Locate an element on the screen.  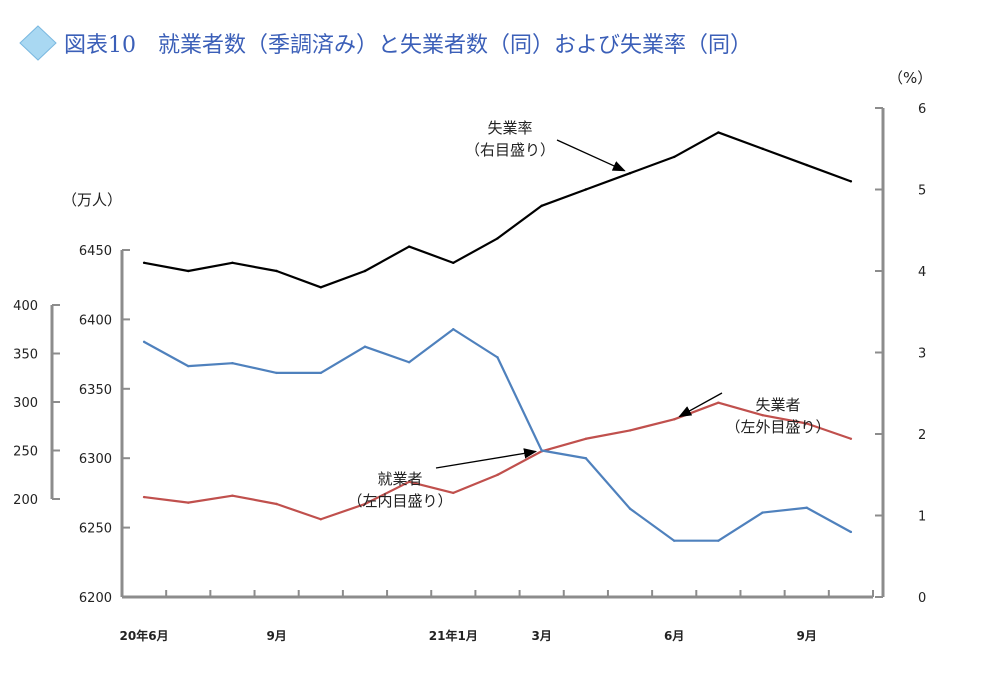
annotation-scale: （左外目盛り） is located at coordinates (777, 427).